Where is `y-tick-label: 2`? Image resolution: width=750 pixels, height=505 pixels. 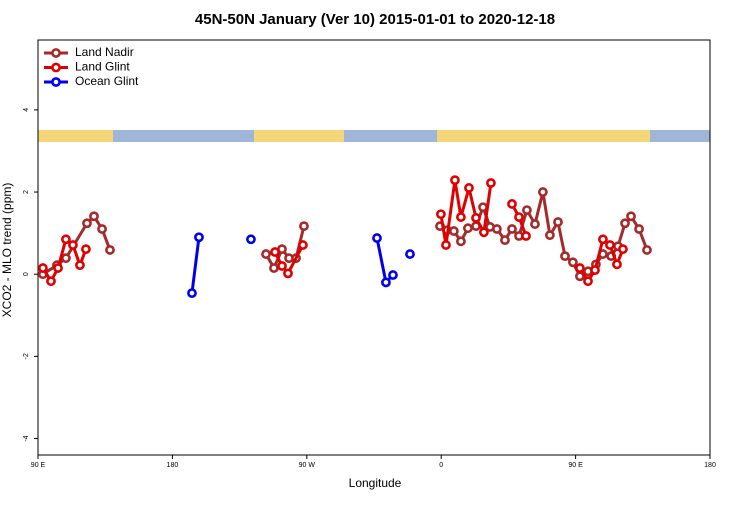 y-tick-label: 2 is located at coordinates (26, 192).